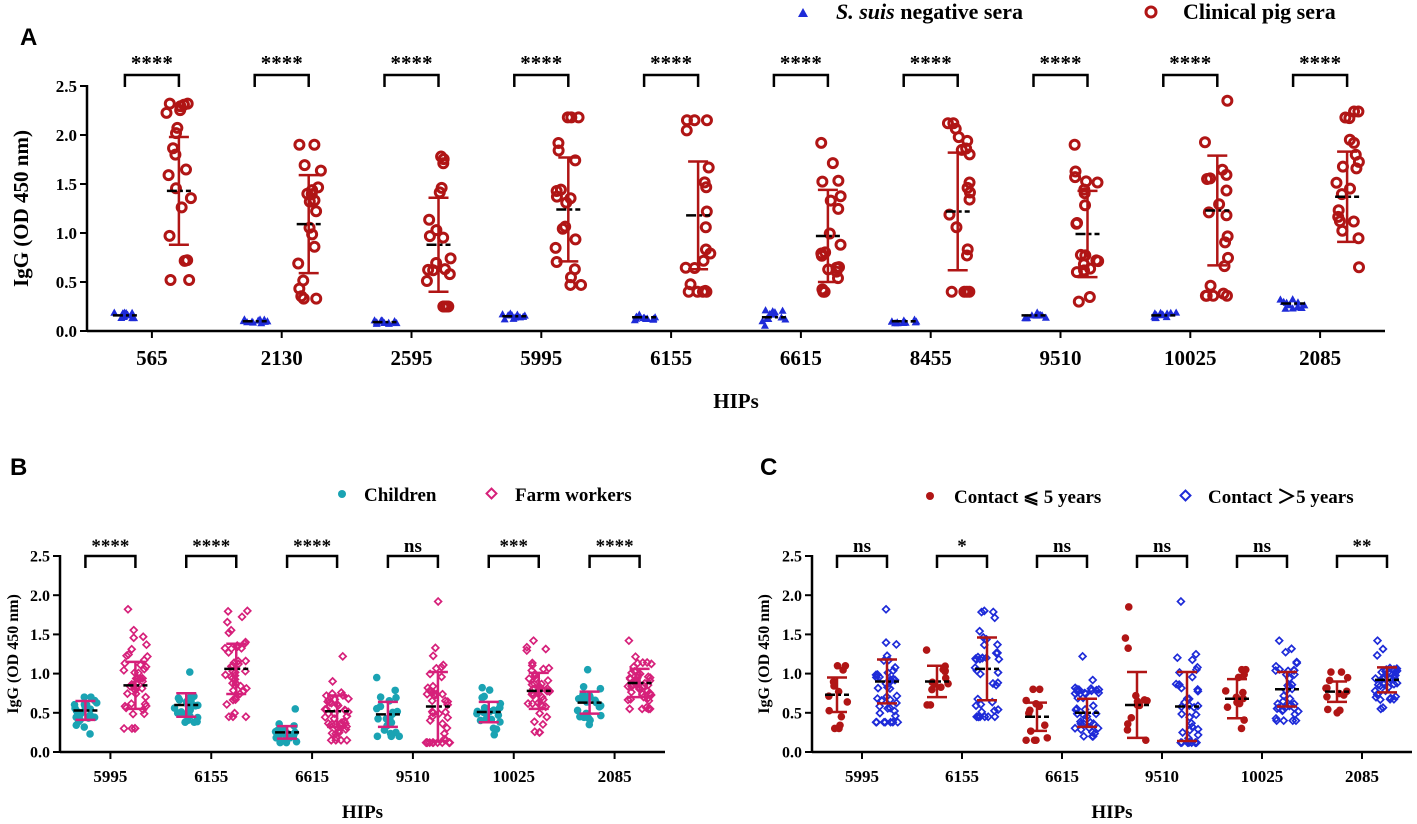  Describe the element at coordinates (66, 331) in the screenshot. I see `y-tick-label: 0.0` at that location.